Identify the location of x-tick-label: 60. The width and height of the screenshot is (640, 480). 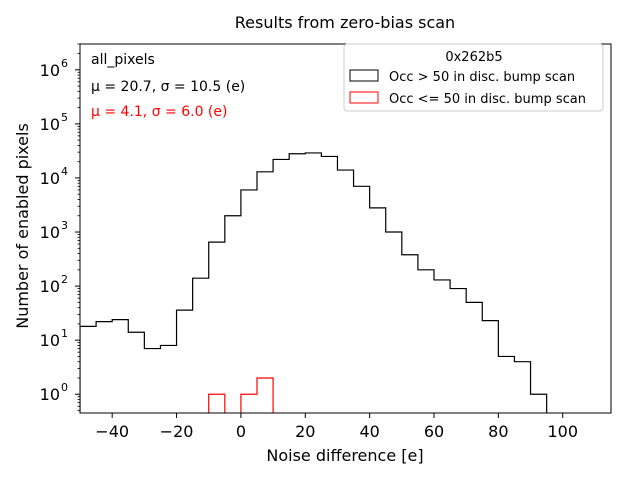
(434, 431).